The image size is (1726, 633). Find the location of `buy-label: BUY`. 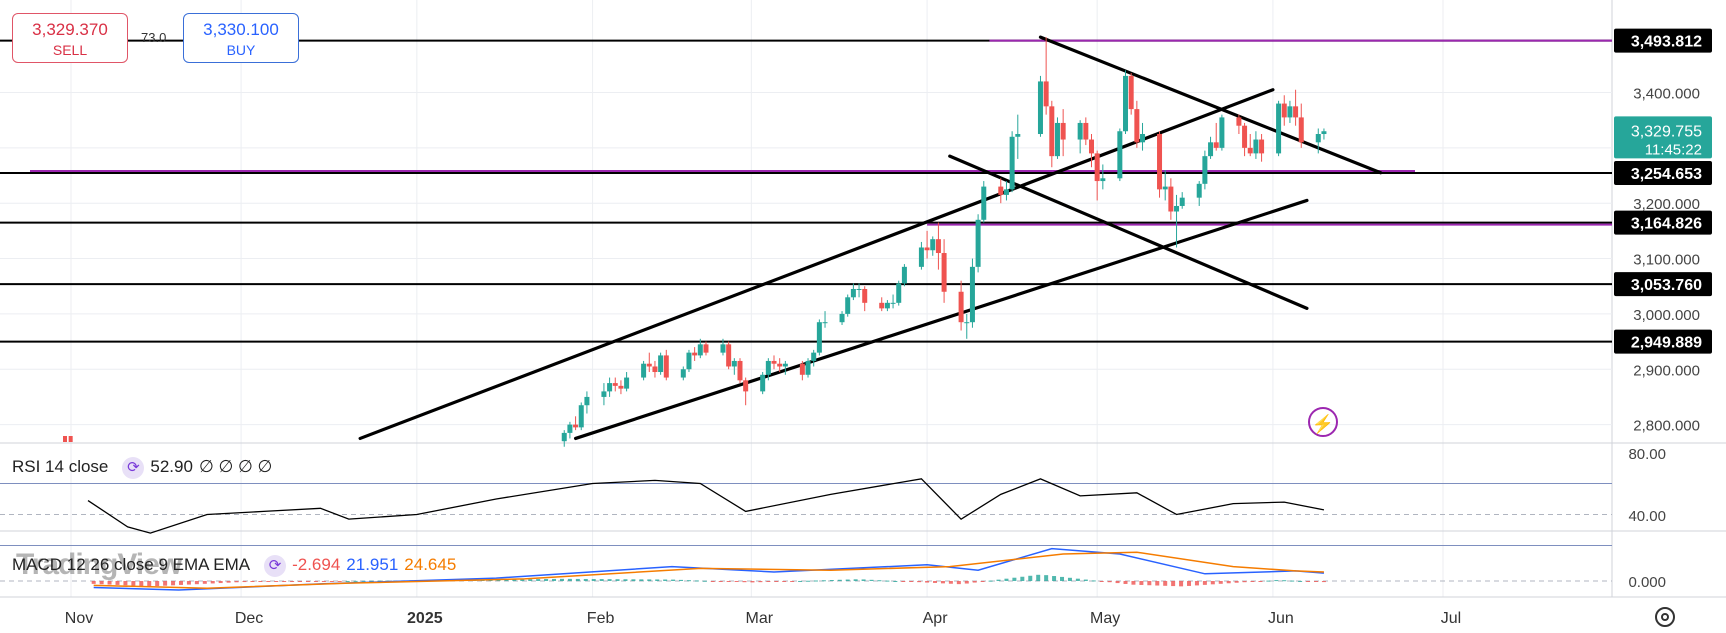

buy-label: BUY is located at coordinates (241, 50).